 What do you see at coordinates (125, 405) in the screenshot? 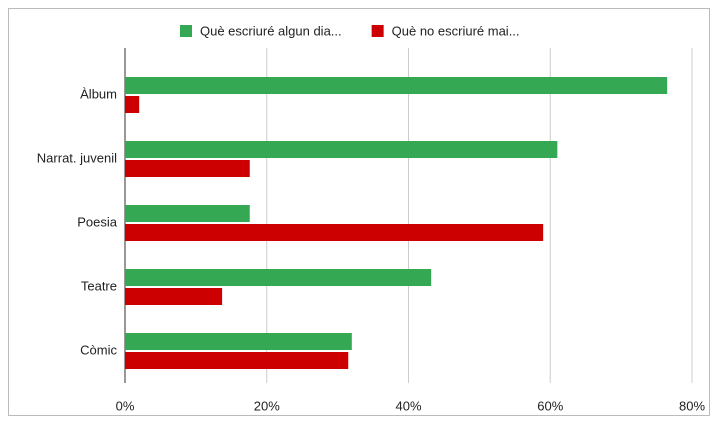
I see `x-tick-label: 0%` at bounding box center [125, 405].